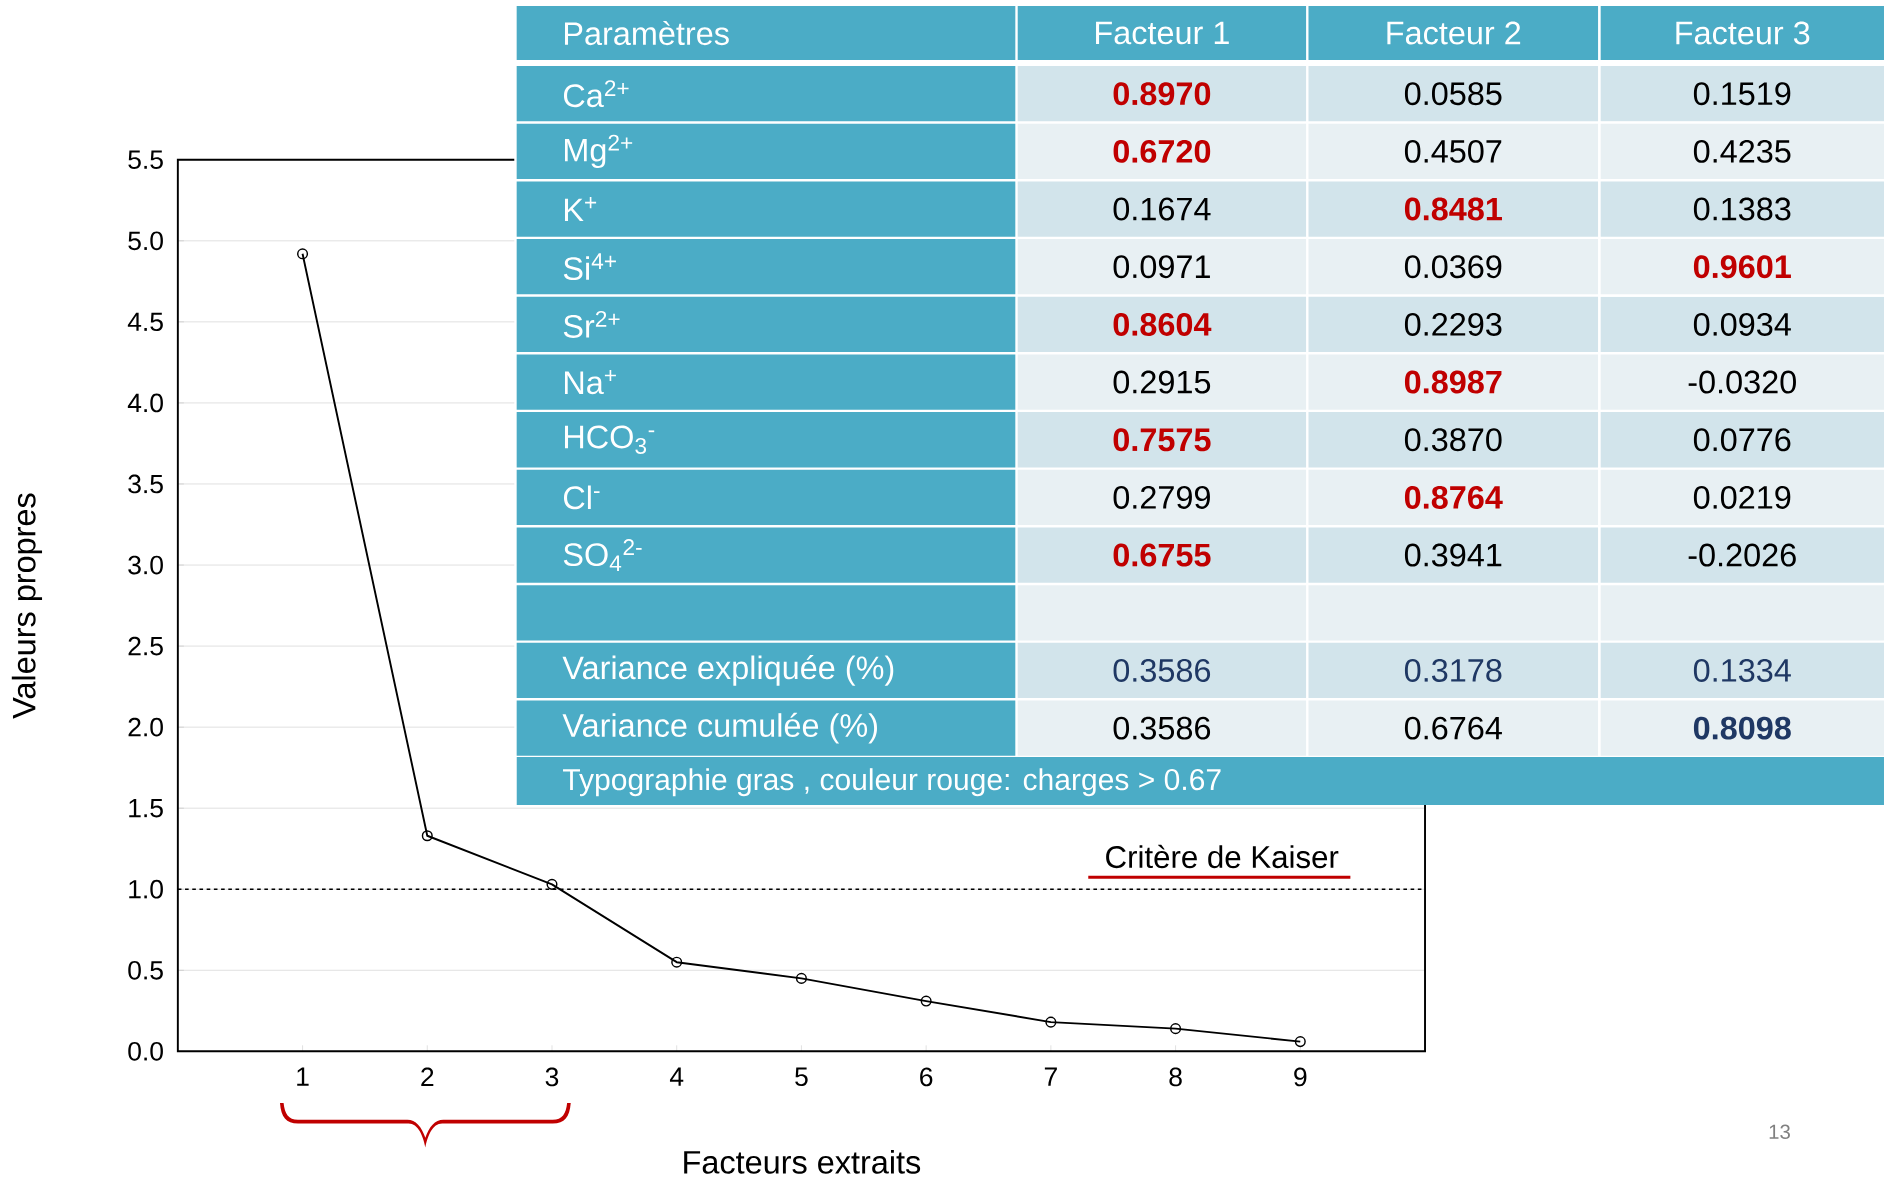  What do you see at coordinates (1162, 555) in the screenshot?
I see `annotation: 0.6755` at bounding box center [1162, 555].